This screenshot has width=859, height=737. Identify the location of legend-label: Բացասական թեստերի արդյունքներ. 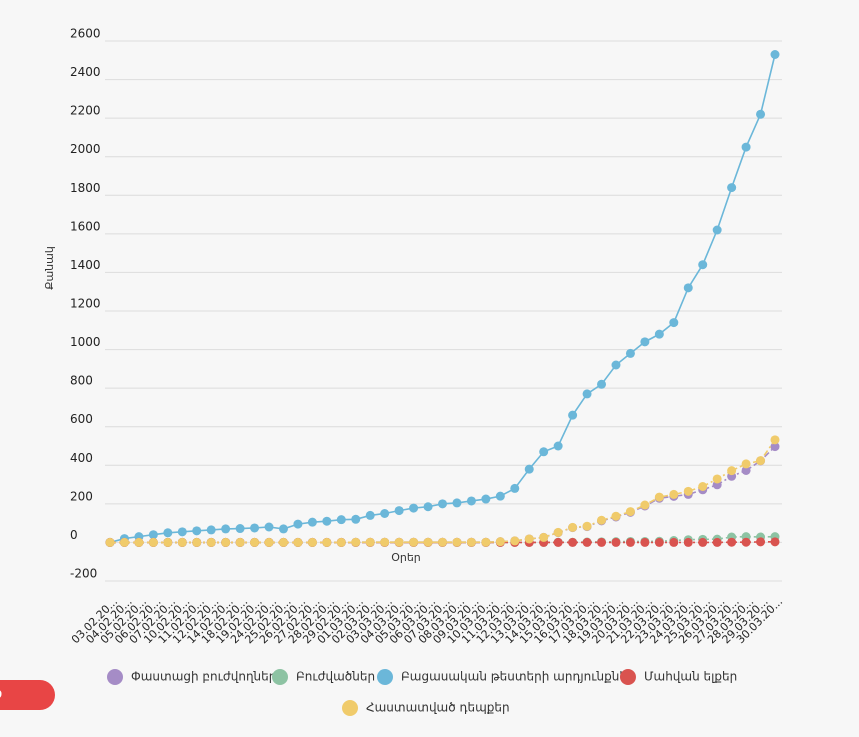
(518, 677).